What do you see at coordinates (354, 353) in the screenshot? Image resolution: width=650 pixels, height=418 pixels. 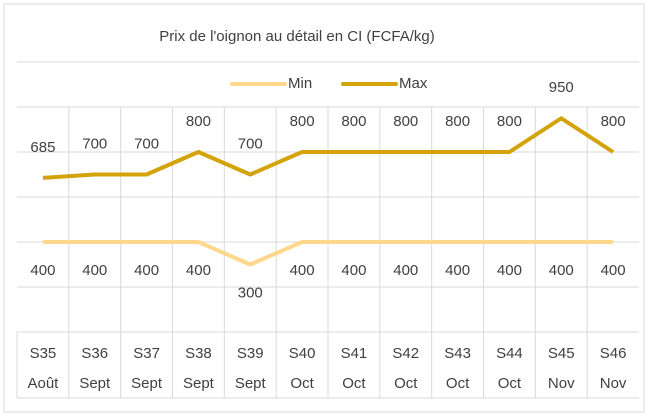 I see `x-tick-label: S41` at bounding box center [354, 353].